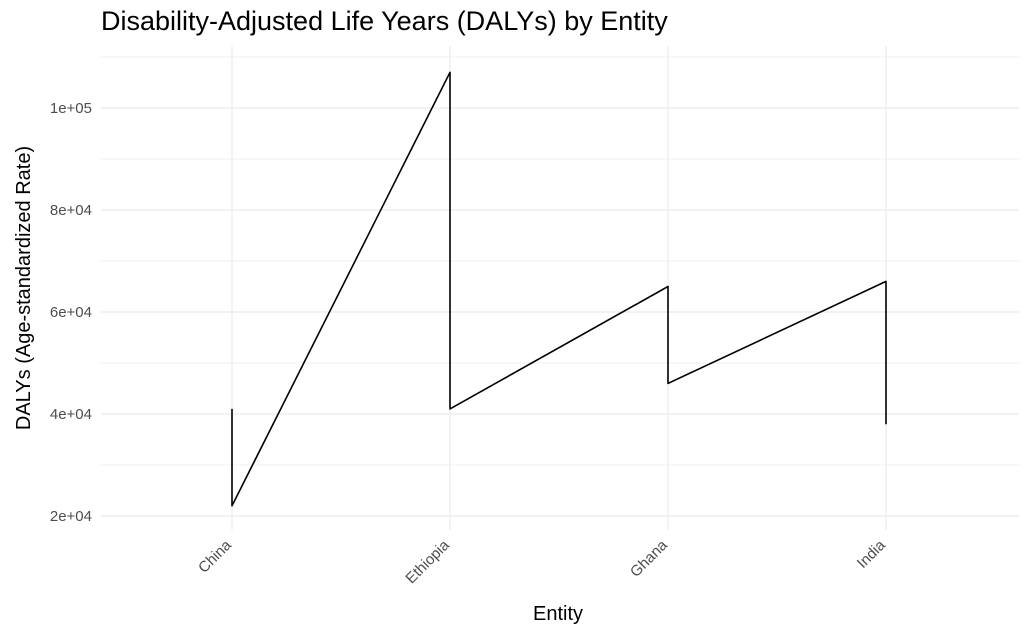 Image resolution: width=1029 pixels, height=636 pixels. I want to click on y-tick-label: 4e+04, so click(71, 414).